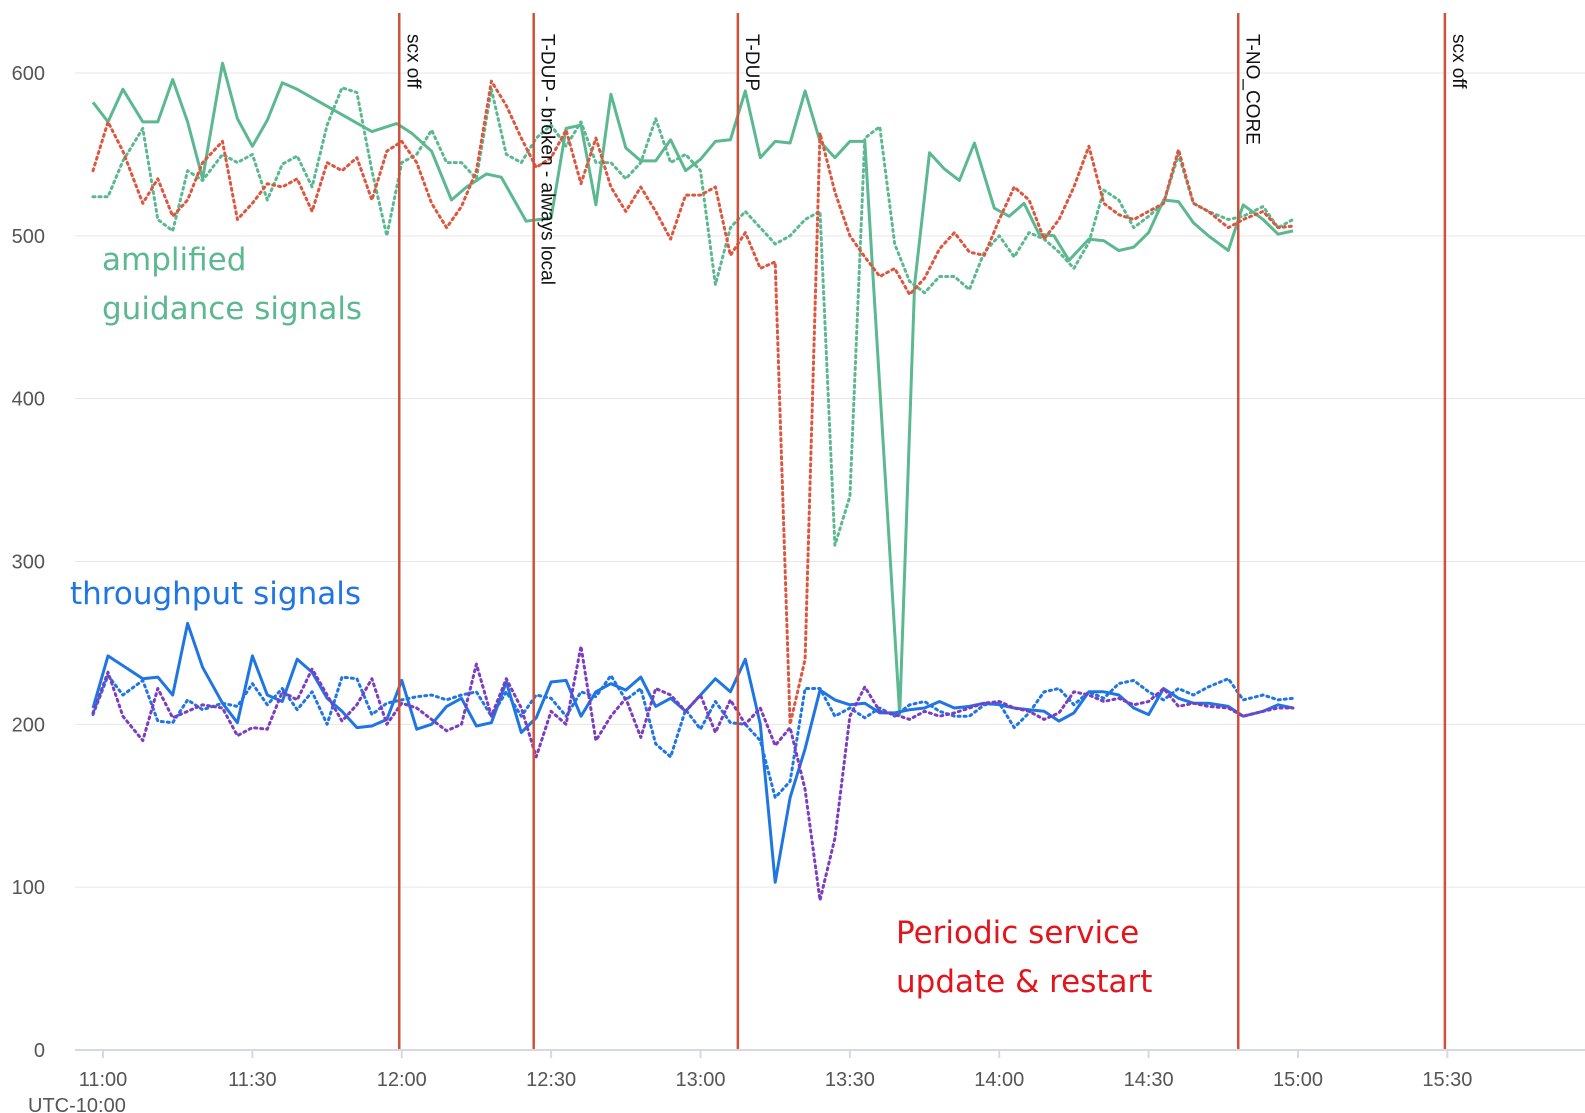 This screenshot has width=1585, height=1113. Describe the element at coordinates (1024, 957) in the screenshot. I see `annotation-restart: Periodic service update & restart` at that location.